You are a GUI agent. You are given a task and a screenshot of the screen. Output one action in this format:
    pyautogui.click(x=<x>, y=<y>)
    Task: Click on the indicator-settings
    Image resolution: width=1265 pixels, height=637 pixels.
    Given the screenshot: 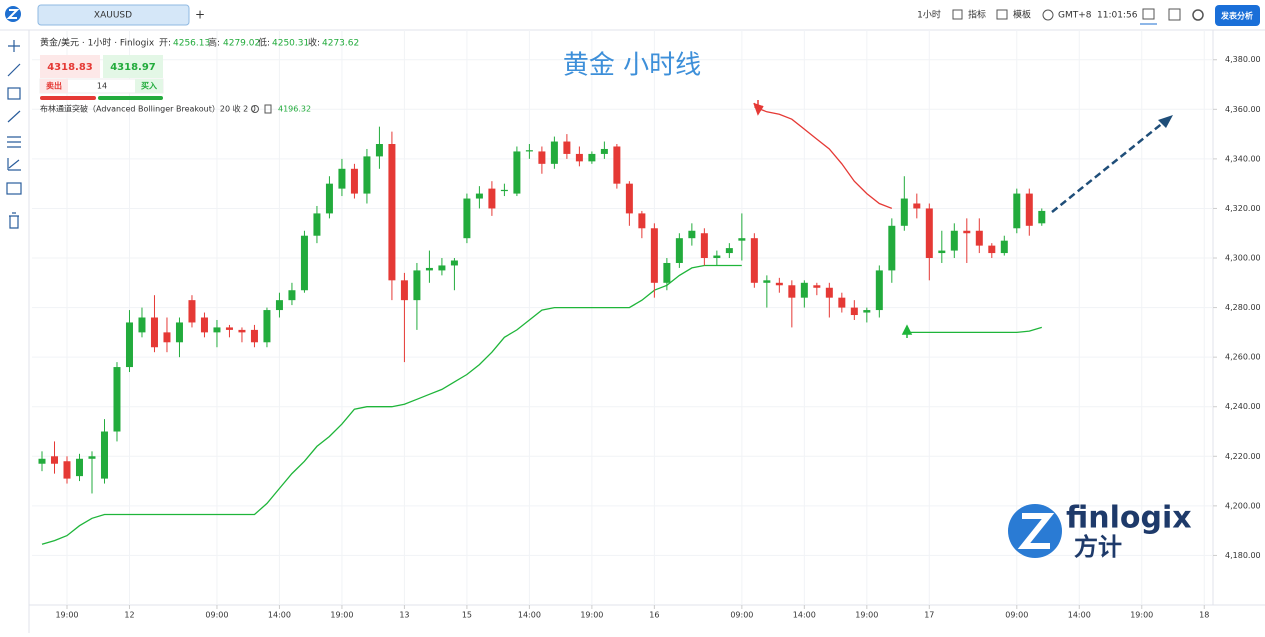 What is the action you would take?
    pyautogui.click(x=255, y=109)
    